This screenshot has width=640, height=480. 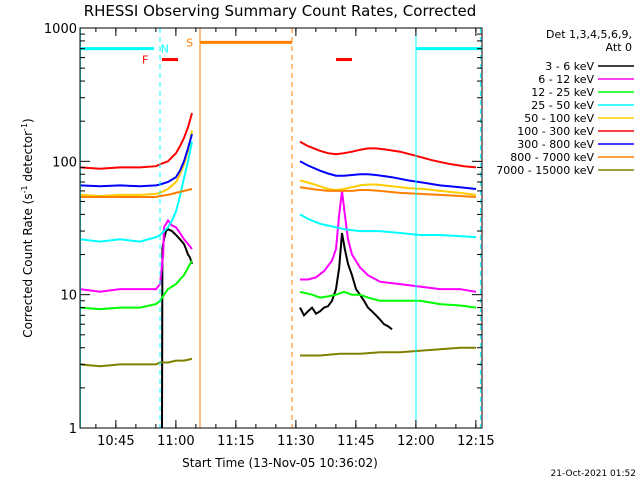 What do you see at coordinates (569, 66) in the screenshot?
I see `legend-entry-label-0: 3 - 6 keV` at bounding box center [569, 66].